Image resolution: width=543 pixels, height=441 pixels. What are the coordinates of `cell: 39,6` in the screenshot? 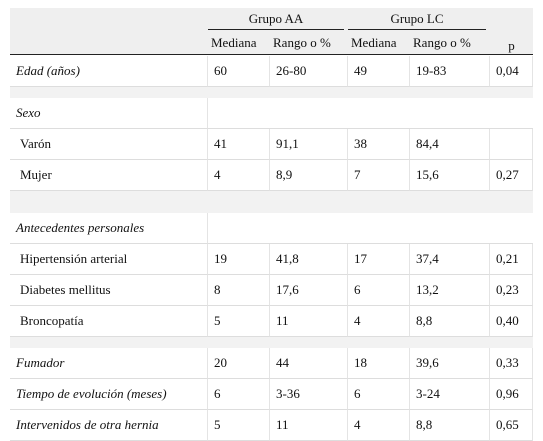 It's located at (450, 363).